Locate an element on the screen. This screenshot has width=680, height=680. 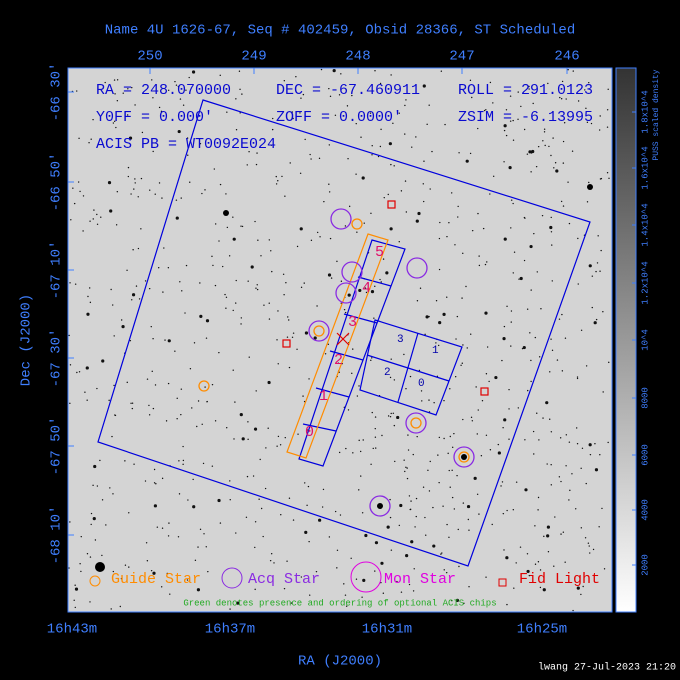
chip-label: 2 is located at coordinates (387, 373).